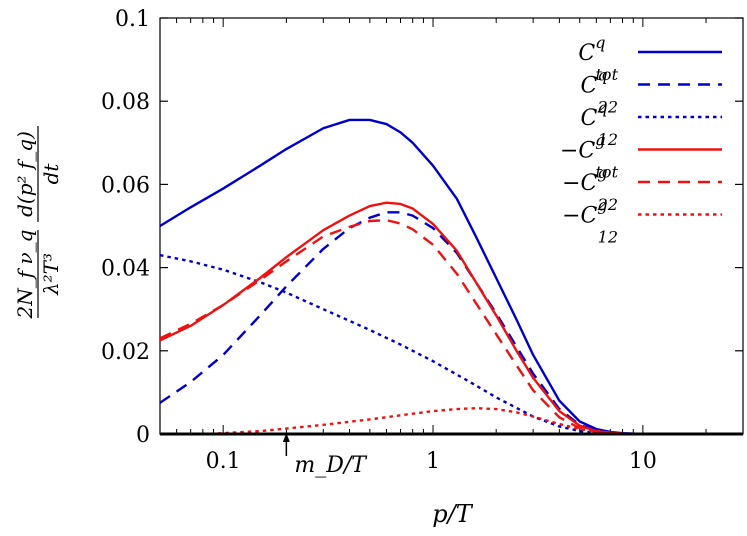  What do you see at coordinates (433, 461) in the screenshot?
I see `x-tick-label: 1` at bounding box center [433, 461].